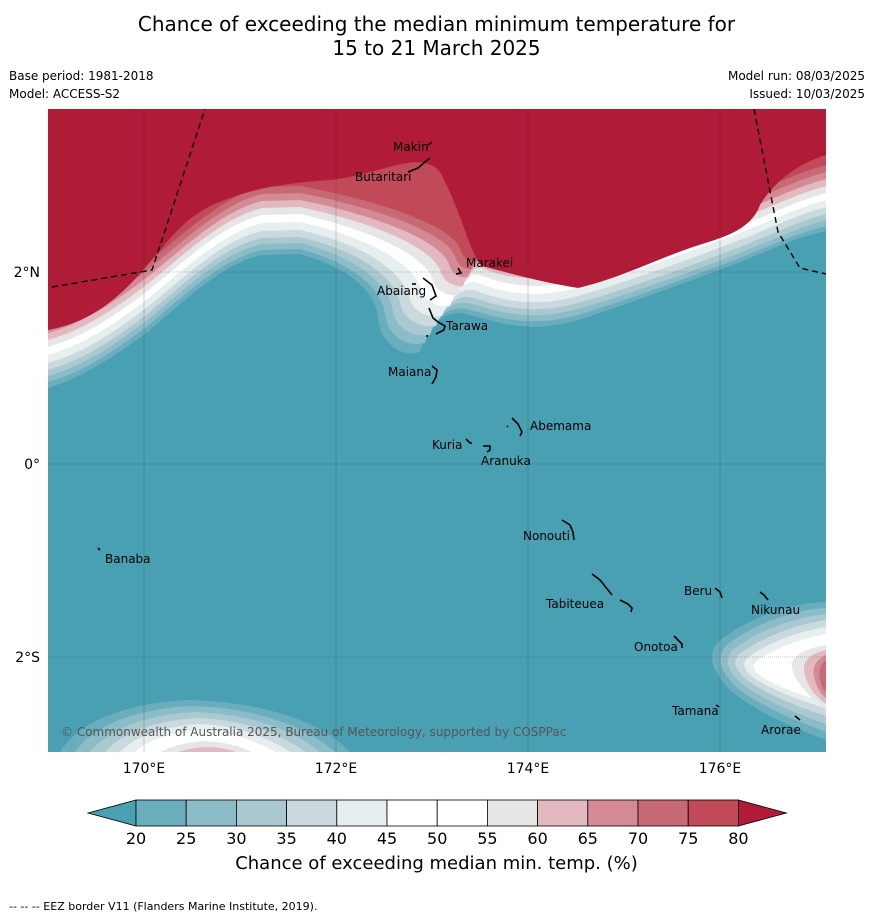 The height and width of the screenshot is (919, 873). I want to click on place-label-tabiteuea: Tabiteuea, so click(574, 604).